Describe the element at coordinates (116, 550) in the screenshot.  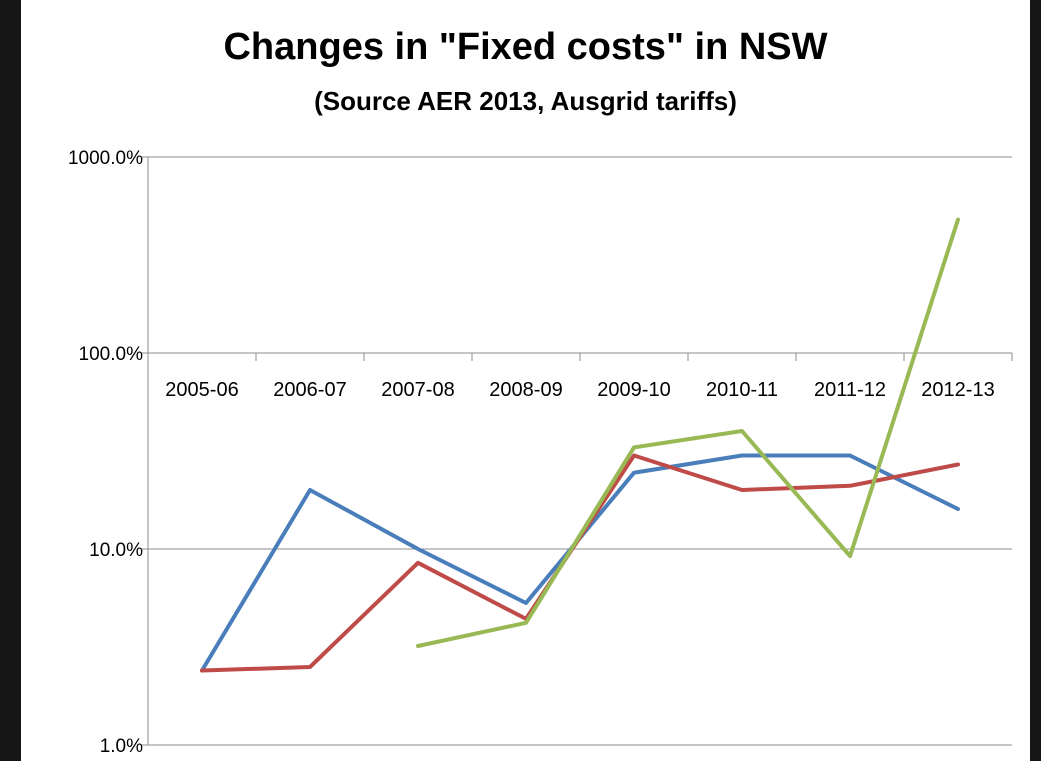
I see `y-tick-label: 10.0%` at that location.